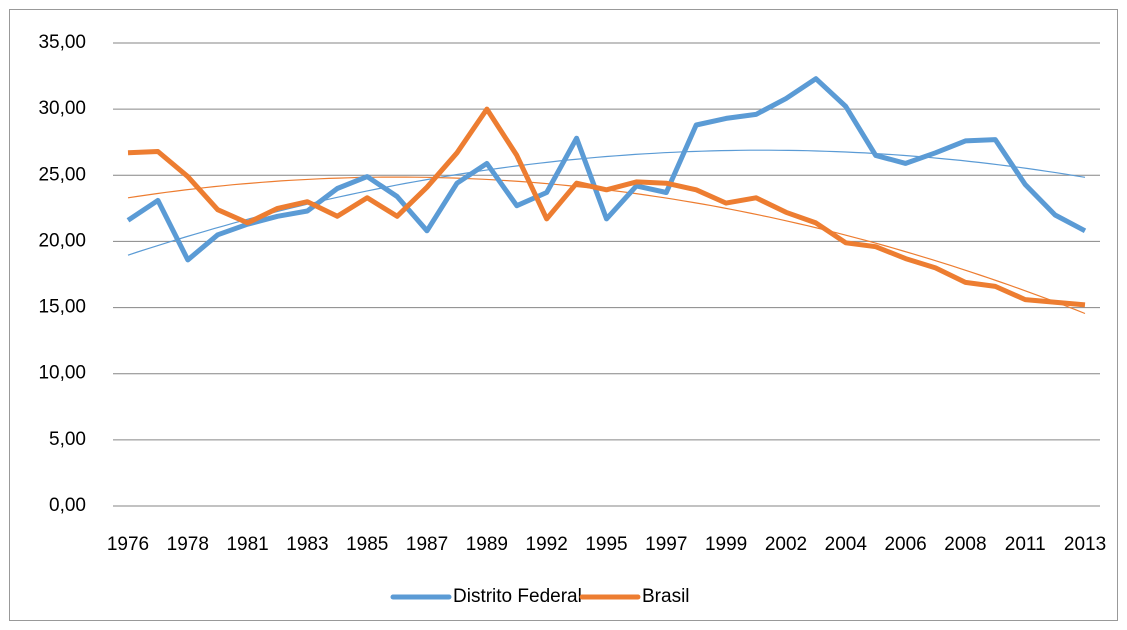  Describe the element at coordinates (307, 544) in the screenshot. I see `x-tick-label: 1983` at that location.